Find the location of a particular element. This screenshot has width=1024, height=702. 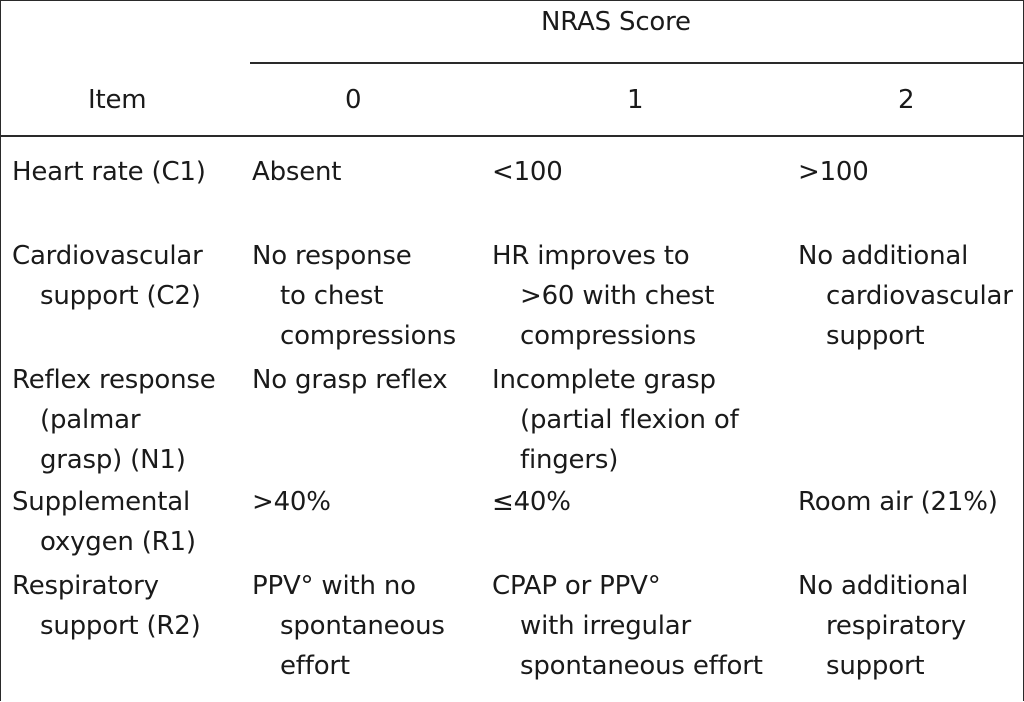

cell-line: (palmar is located at coordinates (90, 420).